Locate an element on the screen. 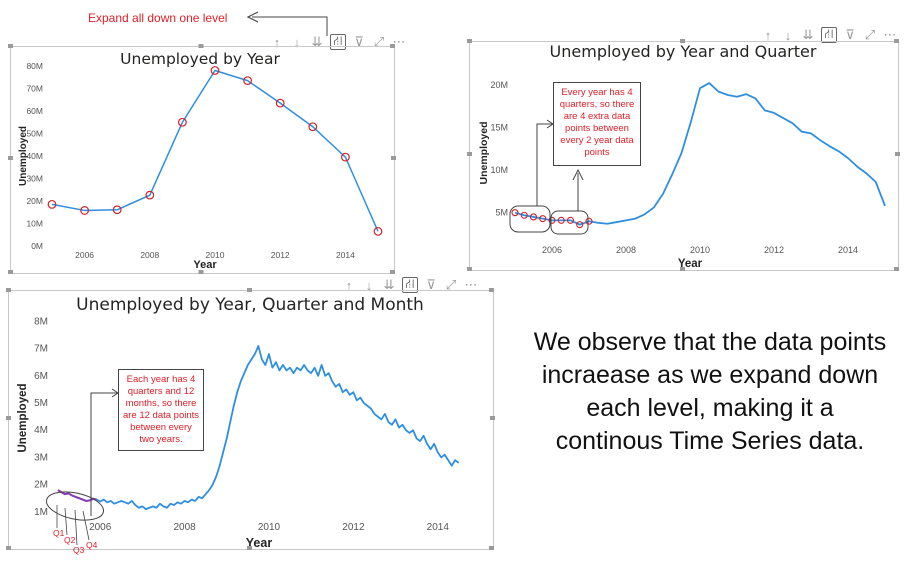 This screenshot has height=565, width=909. chart3-connector is located at coordinates (104, 454).